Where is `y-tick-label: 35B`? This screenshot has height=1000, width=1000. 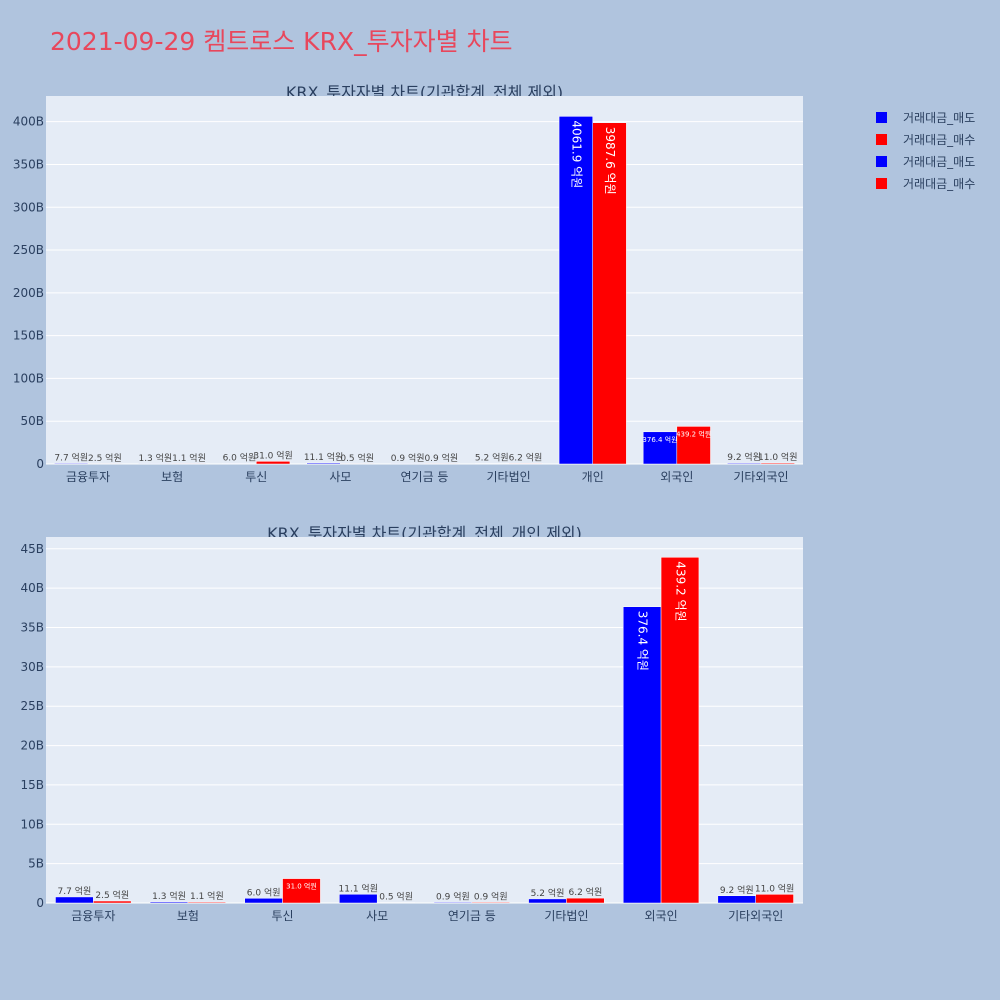
y-tick-label: 35B is located at coordinates (32, 628).